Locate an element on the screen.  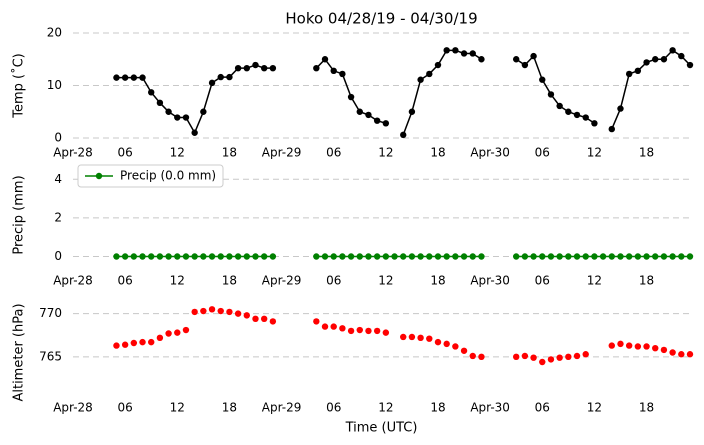
y-tick-label: 20 is located at coordinates (54, 33).